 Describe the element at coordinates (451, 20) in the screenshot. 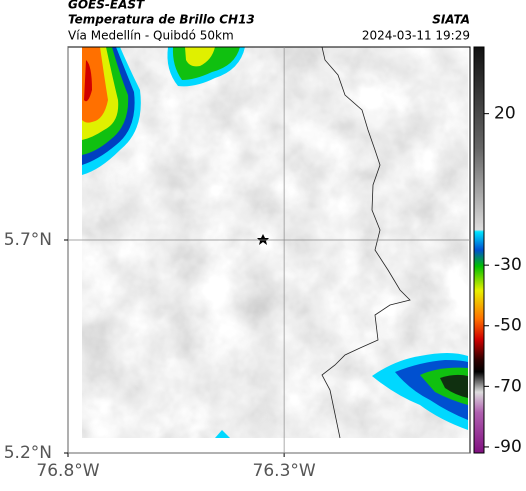

I see `source: SIATA` at that location.